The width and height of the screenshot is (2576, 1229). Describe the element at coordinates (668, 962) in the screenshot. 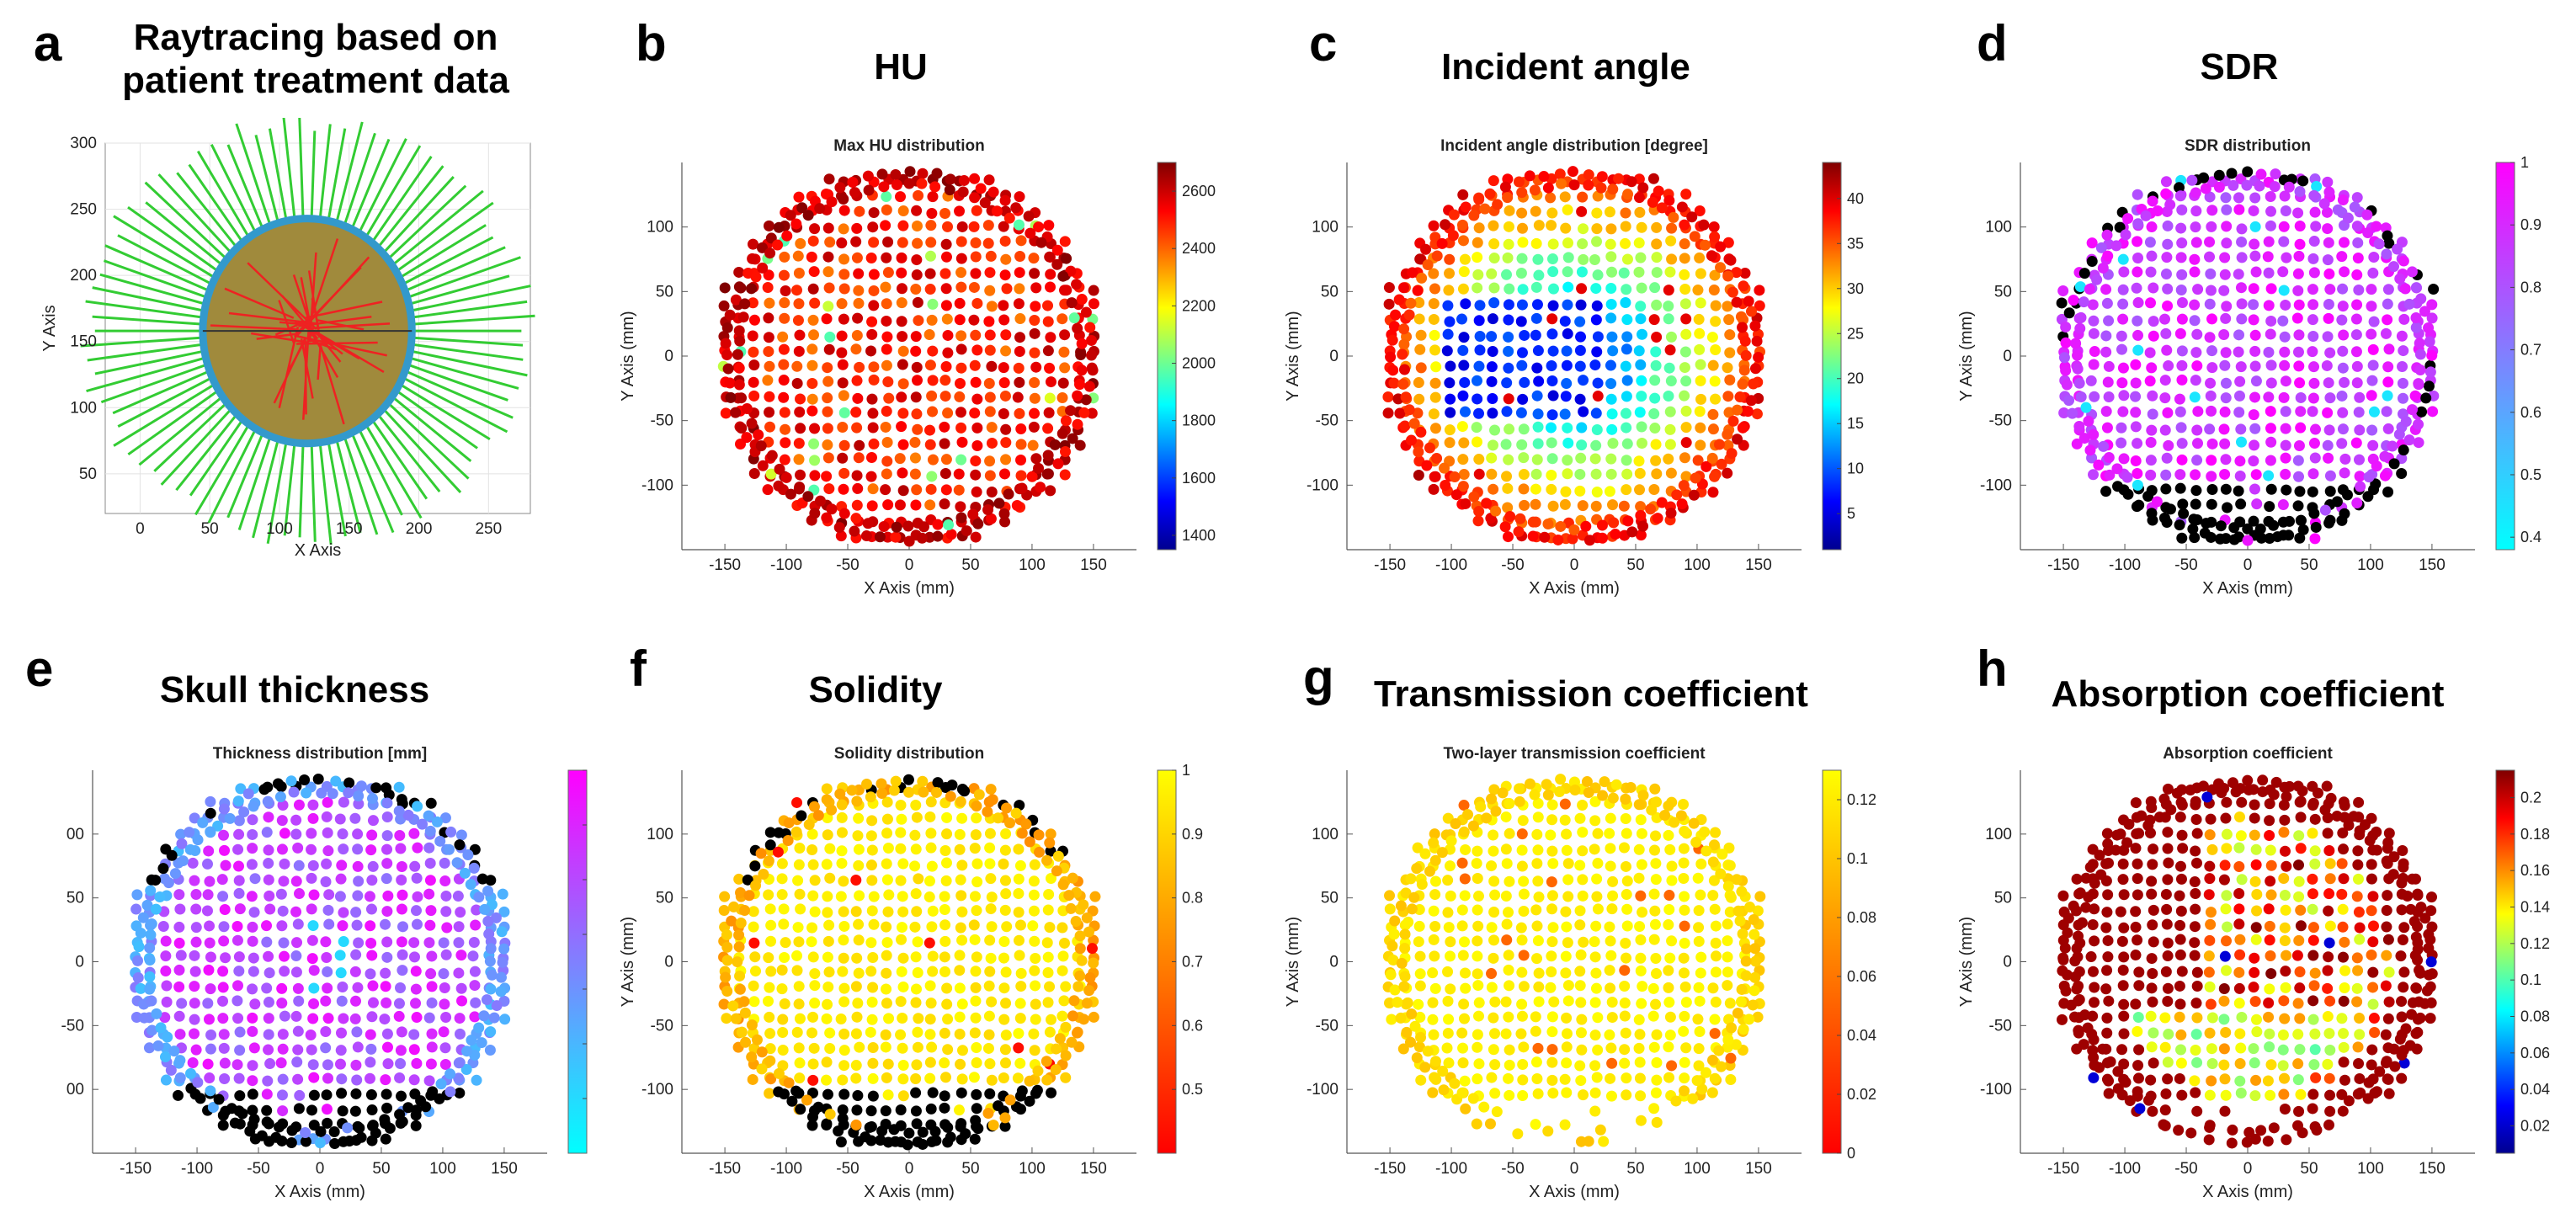

I see `y-tick-label: 0` at that location.